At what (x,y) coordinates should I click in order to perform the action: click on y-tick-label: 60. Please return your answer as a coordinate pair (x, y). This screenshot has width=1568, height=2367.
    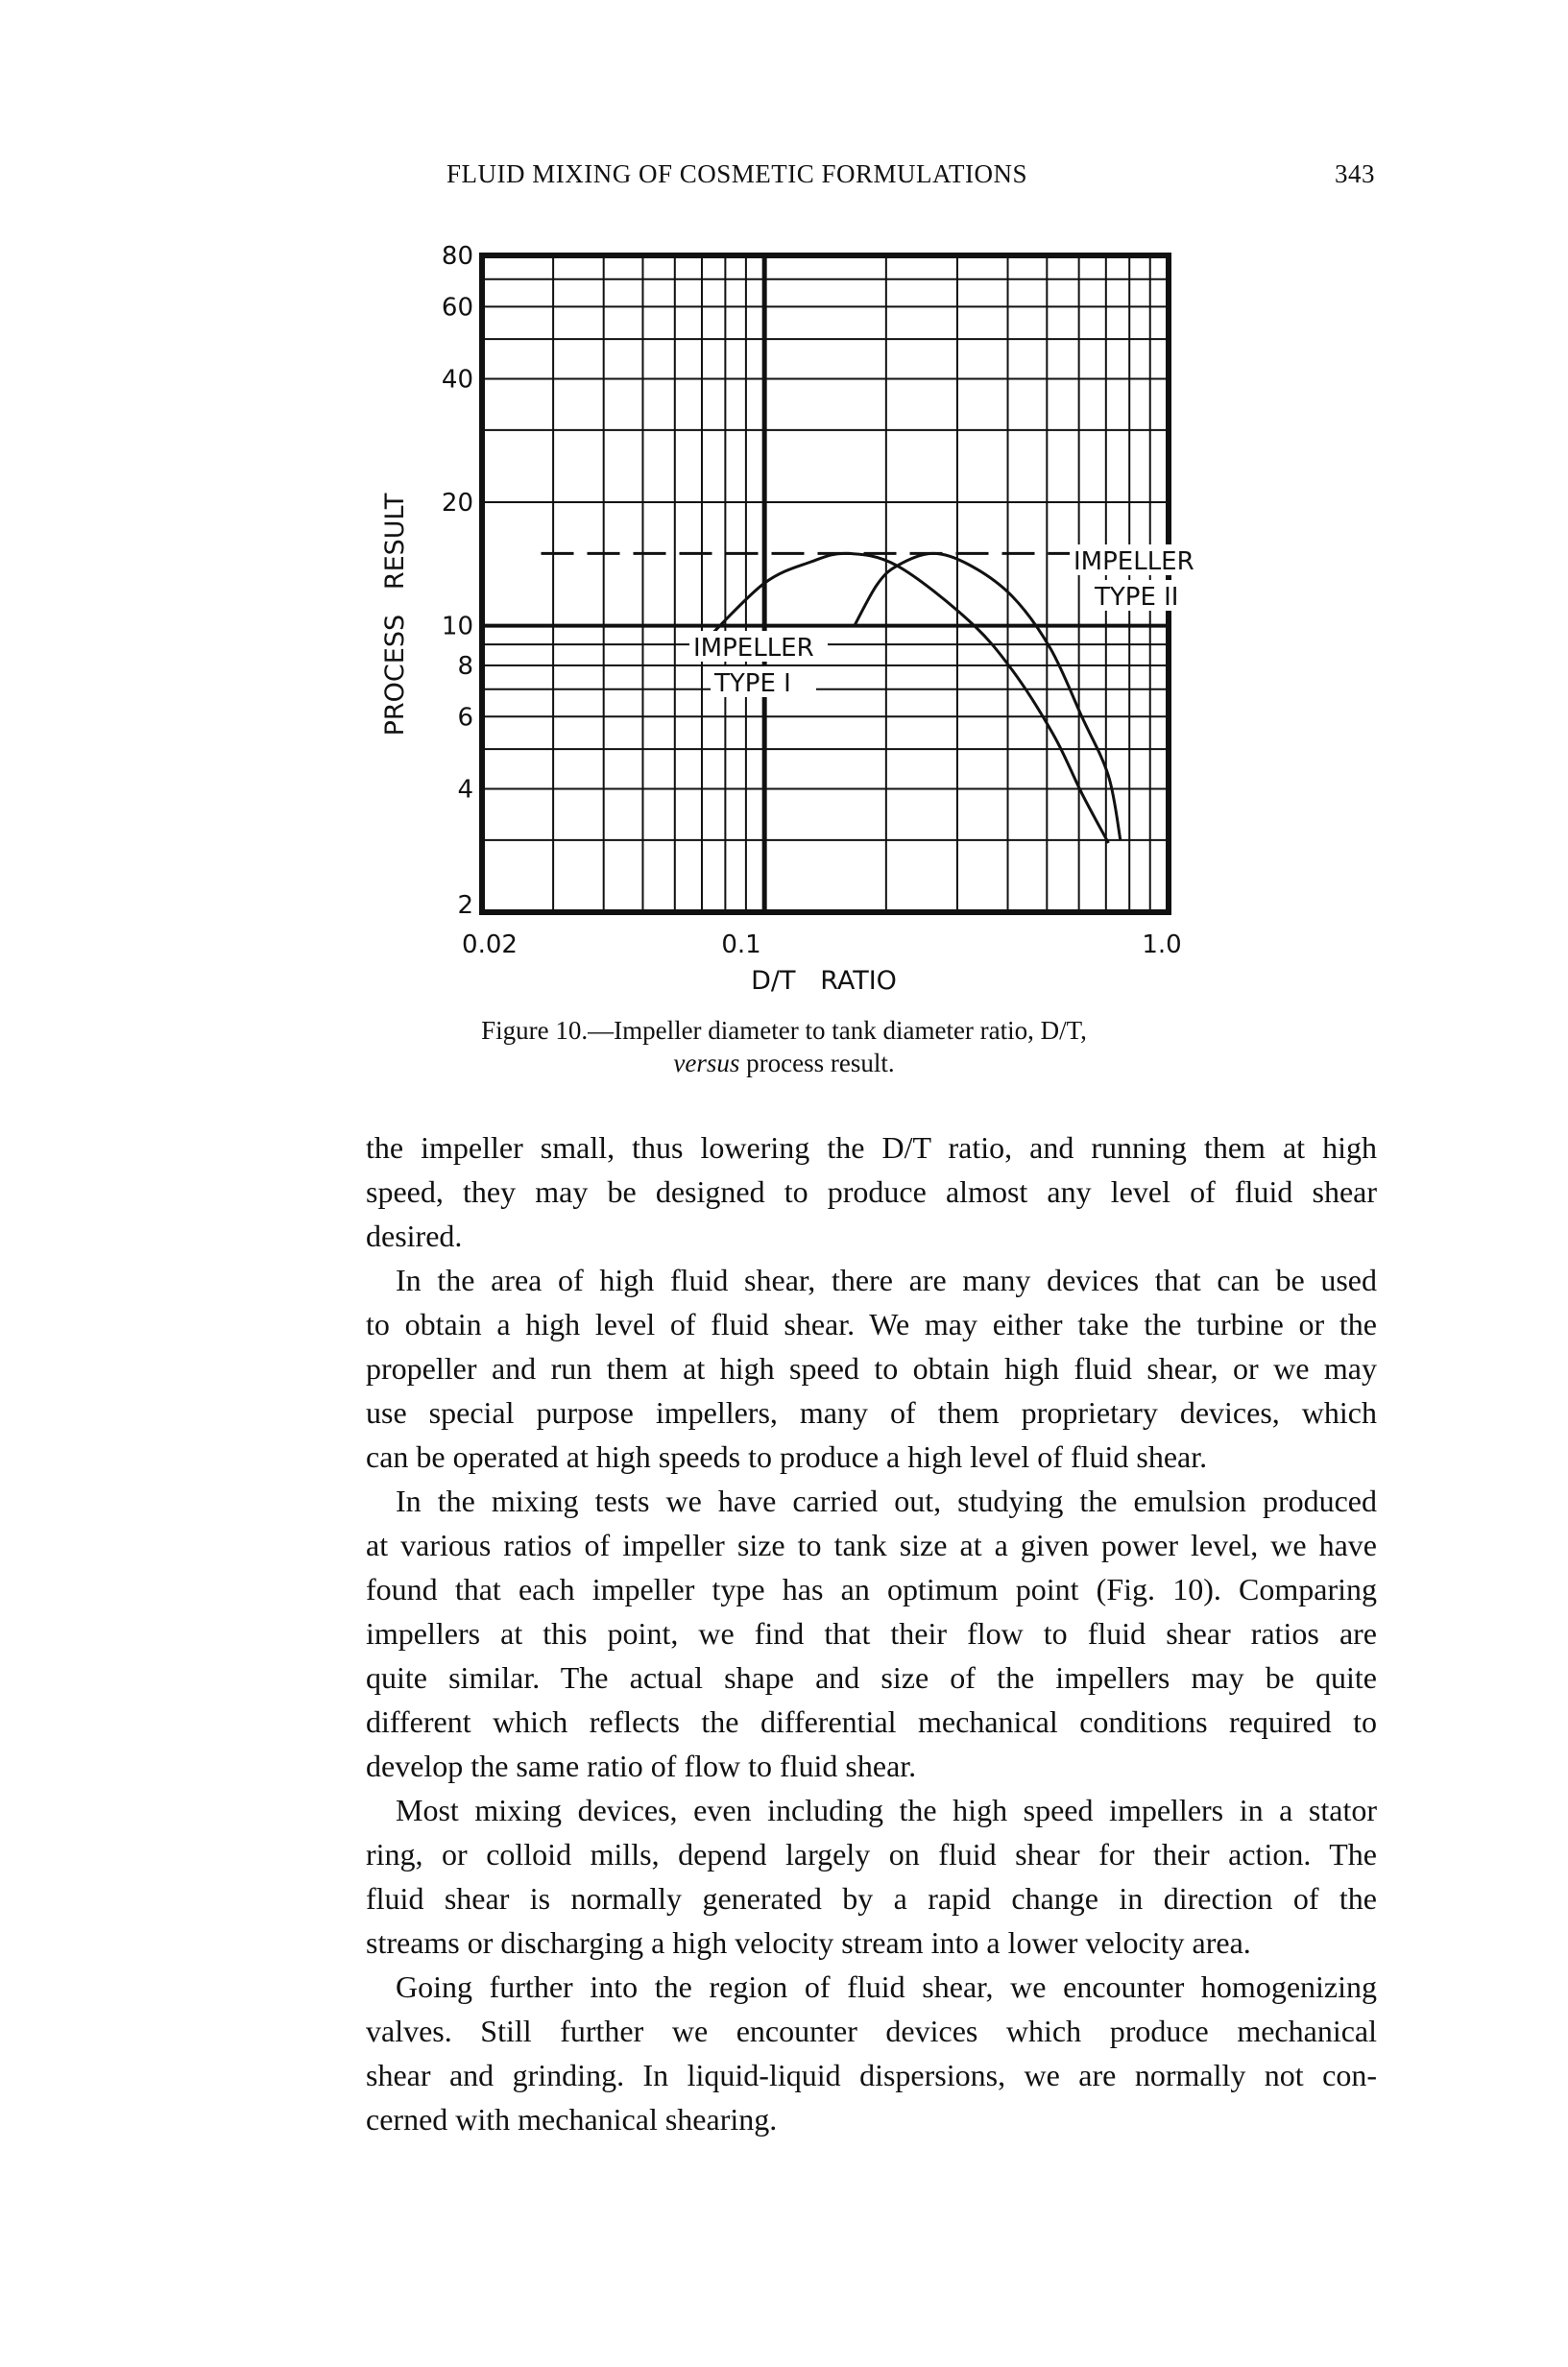
    Looking at the image, I should click on (457, 307).